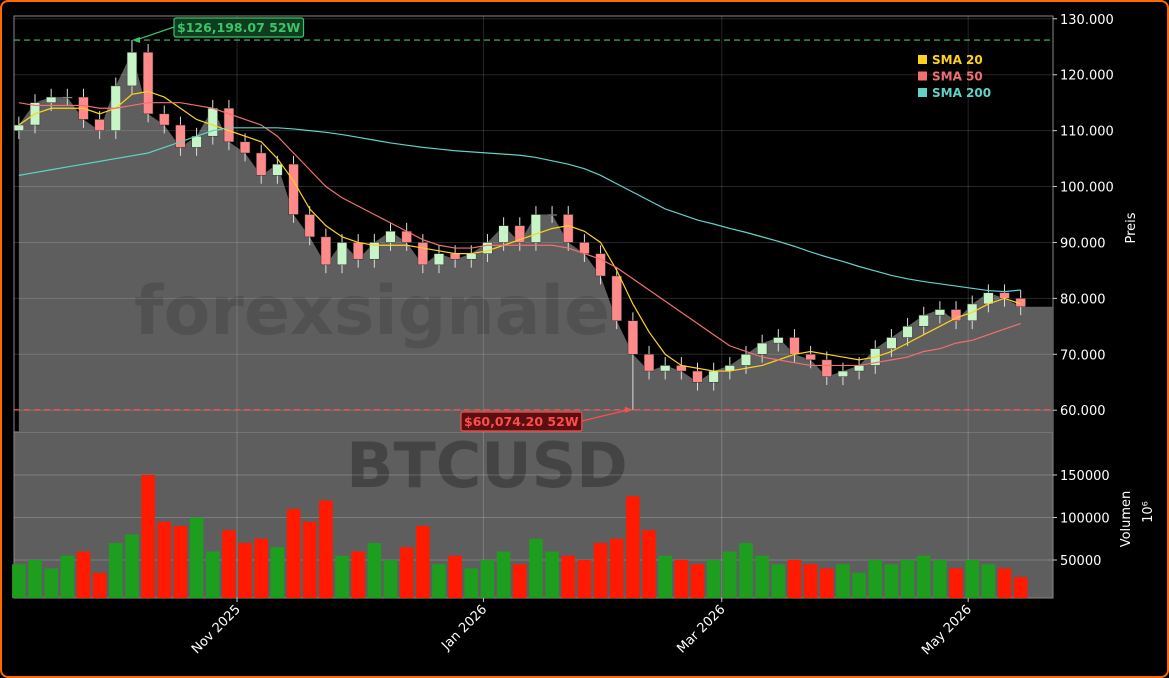  I want to click on y-tick-label: 70.000, so click(1083, 355).